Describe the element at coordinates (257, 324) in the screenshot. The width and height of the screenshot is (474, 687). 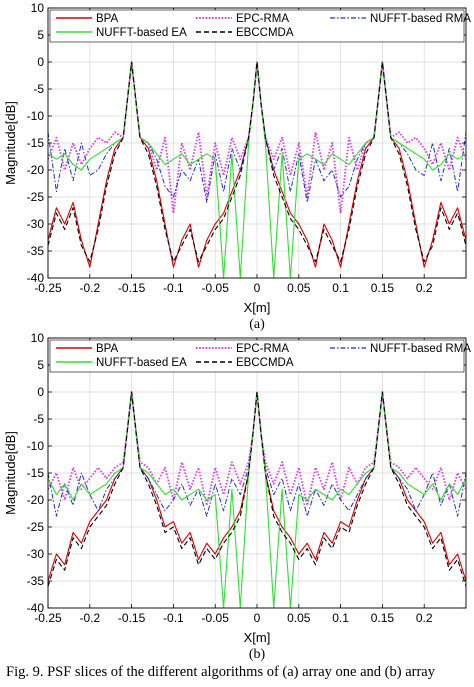
I see `panel-label: (a)` at that location.